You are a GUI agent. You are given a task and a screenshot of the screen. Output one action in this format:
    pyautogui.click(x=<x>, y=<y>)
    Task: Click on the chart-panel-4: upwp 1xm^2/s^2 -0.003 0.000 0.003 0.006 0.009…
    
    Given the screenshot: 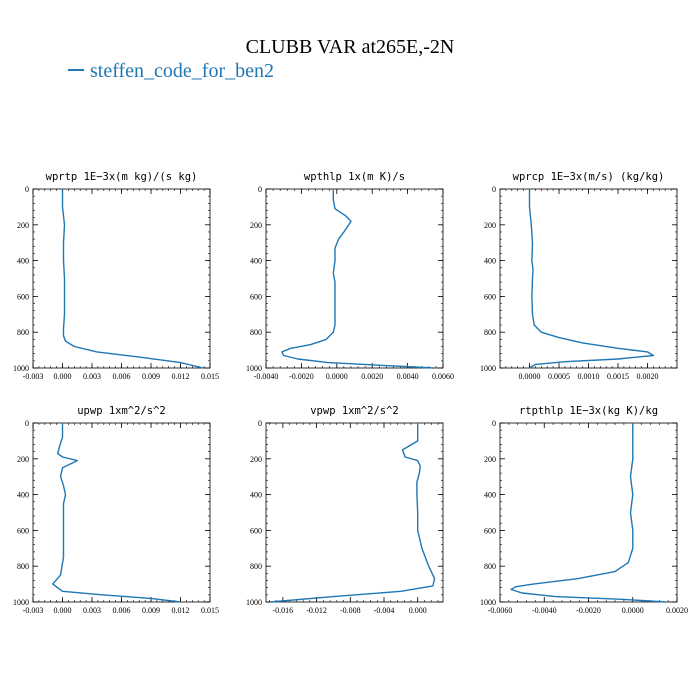 What is the action you would take?
    pyautogui.click(x=116, y=510)
    